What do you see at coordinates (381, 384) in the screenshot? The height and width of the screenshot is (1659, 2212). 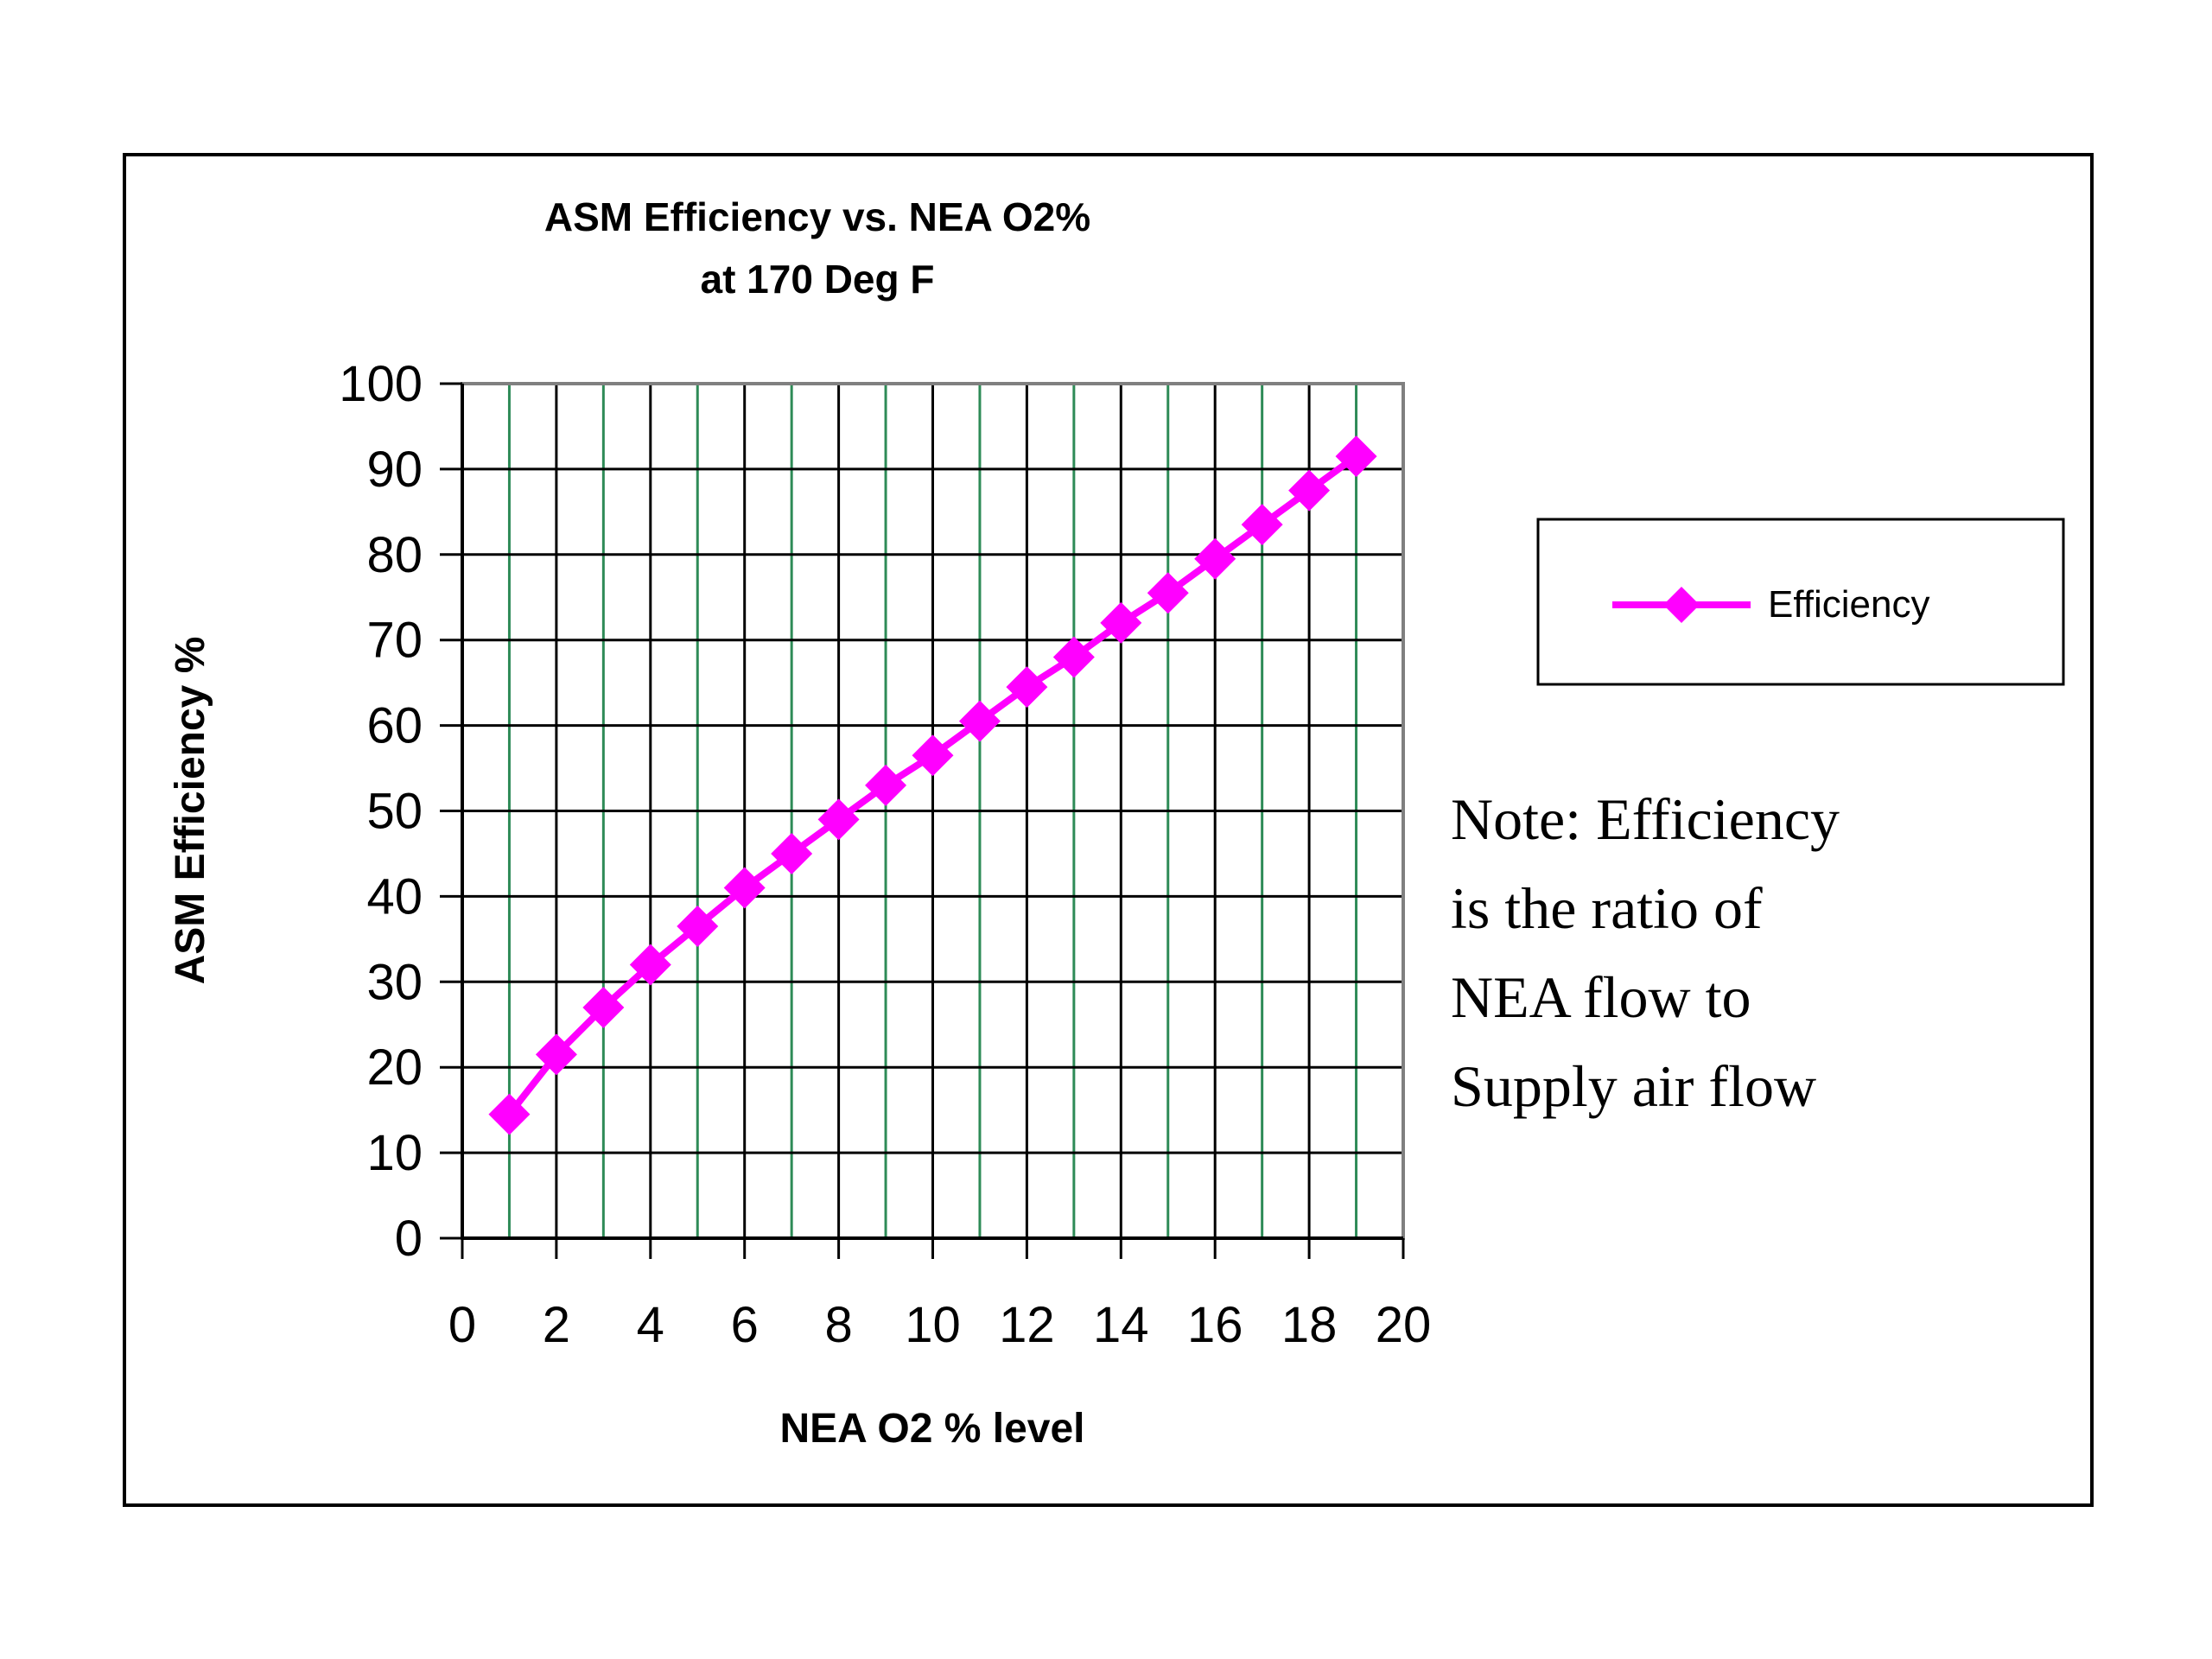 I see `y-tick-label: 100` at bounding box center [381, 384].